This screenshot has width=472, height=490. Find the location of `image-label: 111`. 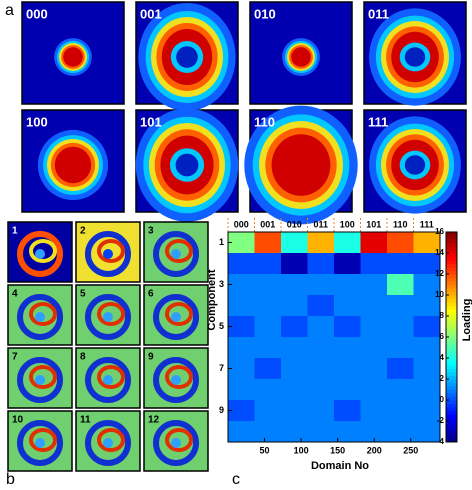

image-label: 111 is located at coordinates (378, 121).